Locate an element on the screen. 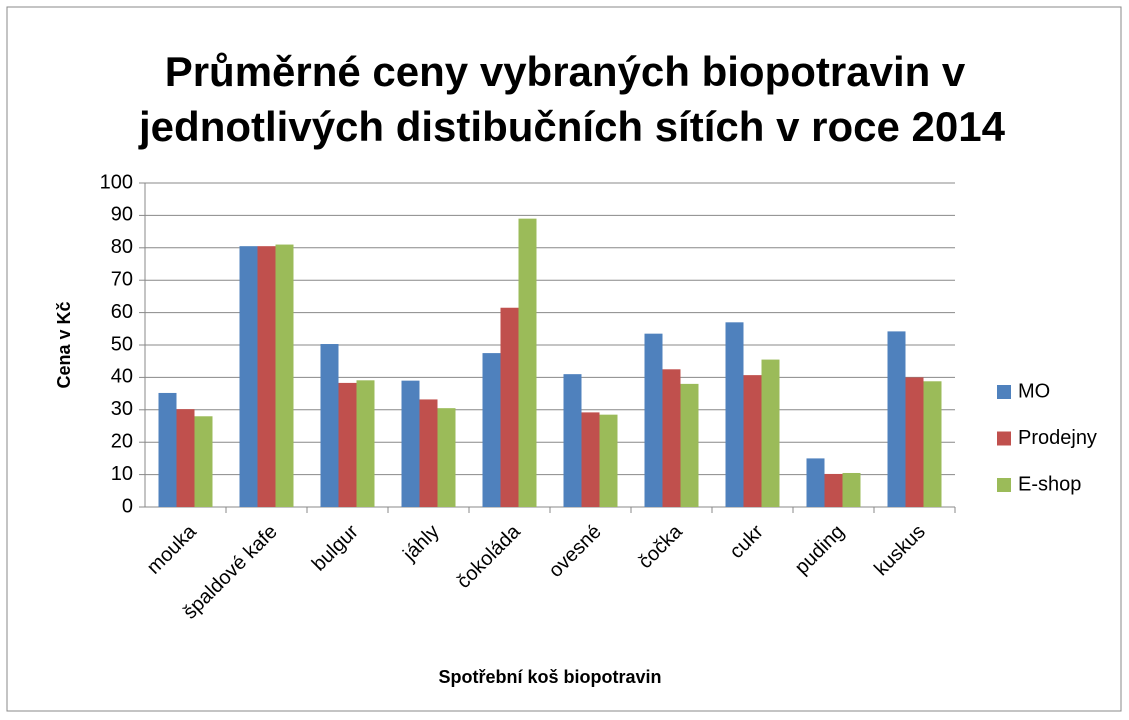 This screenshot has height=720, width=1129. x-axis-title: Spotřební koš biopotravin is located at coordinates (549, 677).